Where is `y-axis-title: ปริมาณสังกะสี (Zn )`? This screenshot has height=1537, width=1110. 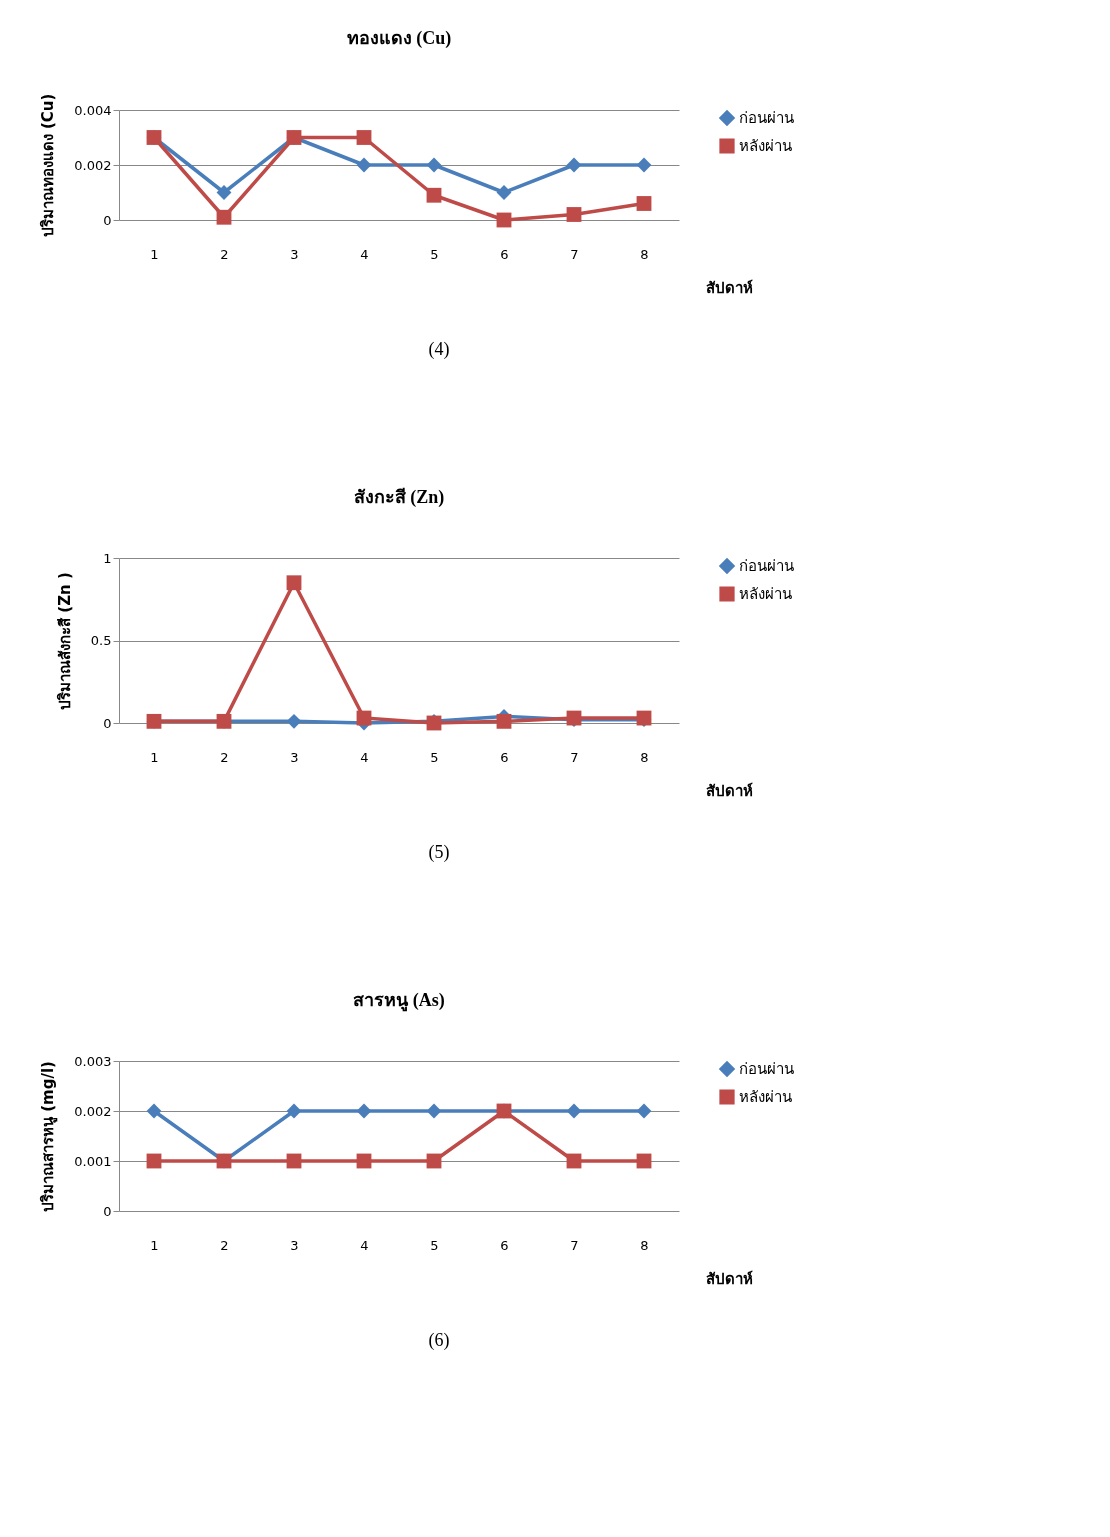
y-axis-title: ปริมาณสังกะสี (Zn ) is located at coordinates (64, 641).